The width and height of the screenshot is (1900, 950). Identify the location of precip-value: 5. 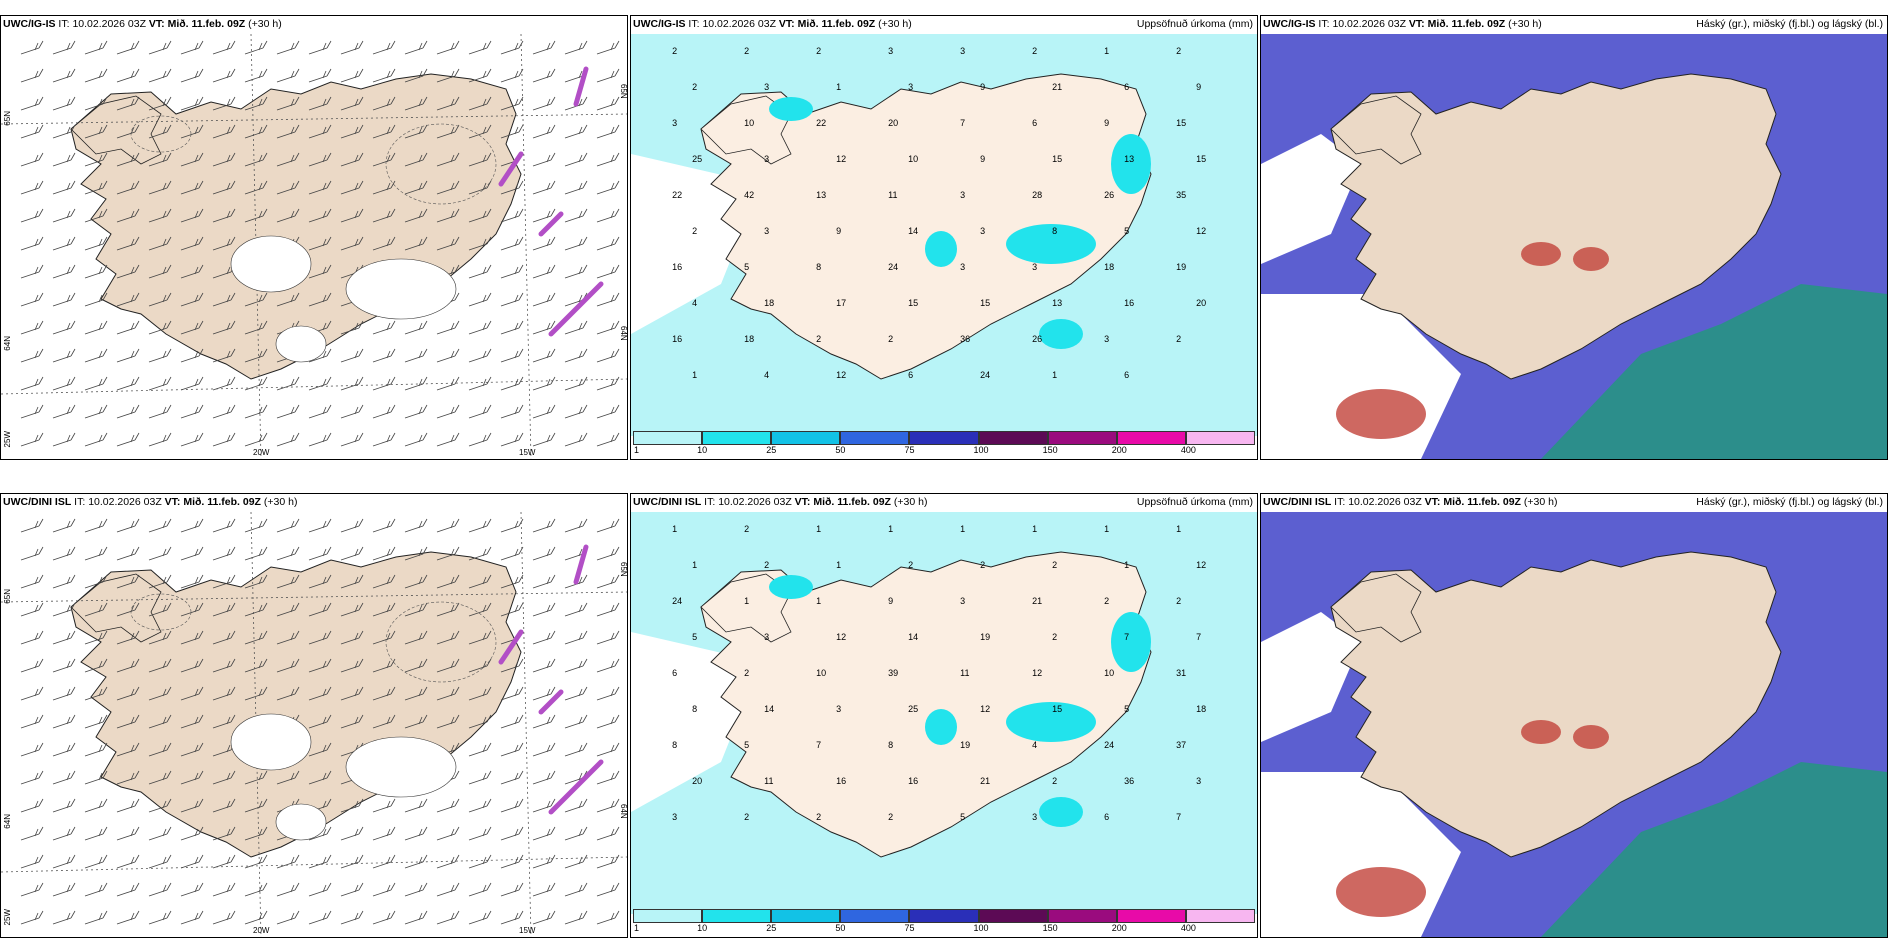
(962, 817).